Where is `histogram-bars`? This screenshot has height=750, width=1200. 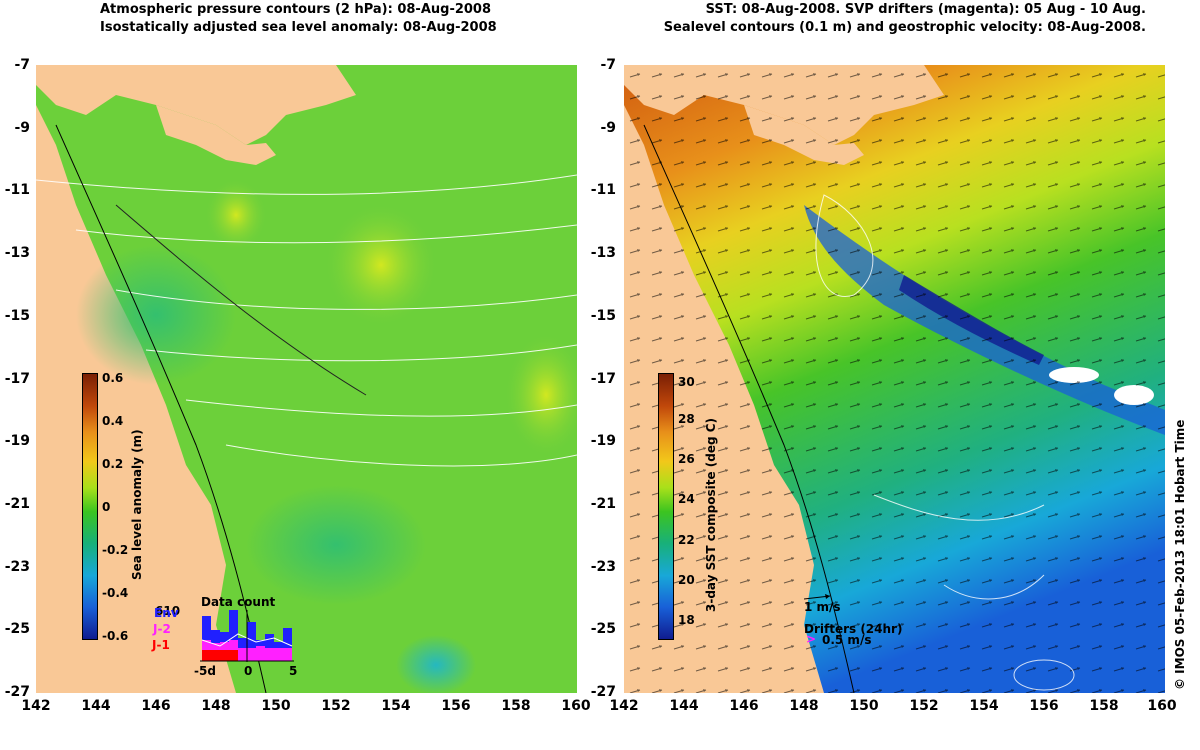
histogram-bars is located at coordinates (247, 635).